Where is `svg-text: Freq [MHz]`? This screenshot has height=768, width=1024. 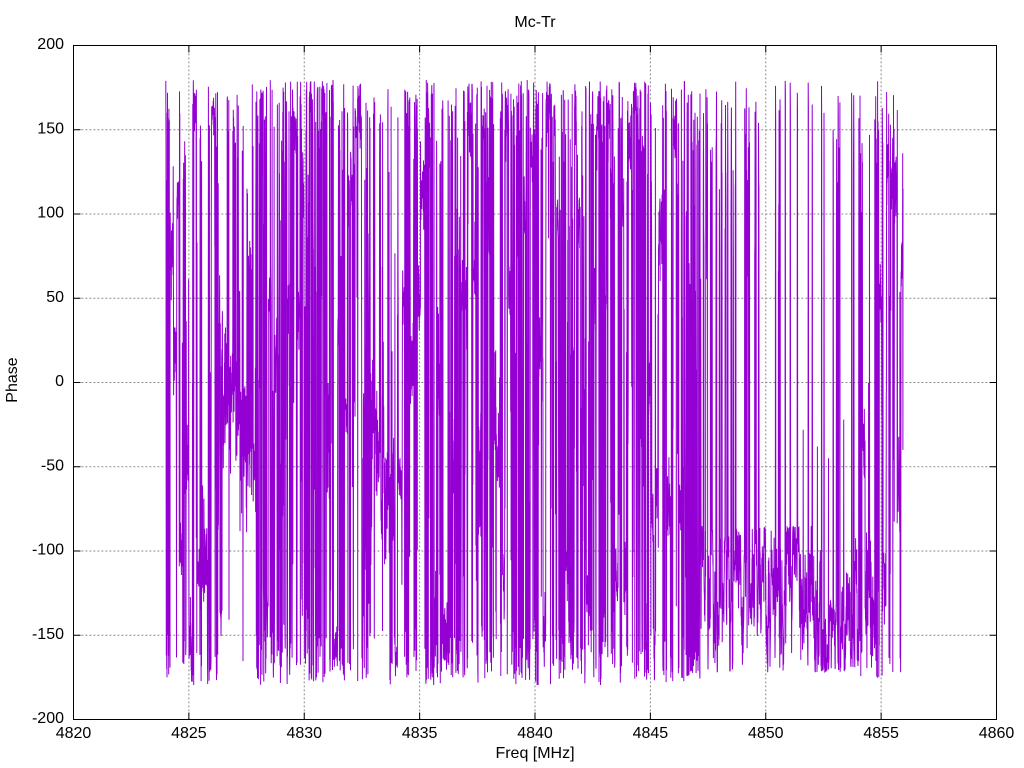
svg-text: Freq [MHz] is located at coordinates (534, 753).